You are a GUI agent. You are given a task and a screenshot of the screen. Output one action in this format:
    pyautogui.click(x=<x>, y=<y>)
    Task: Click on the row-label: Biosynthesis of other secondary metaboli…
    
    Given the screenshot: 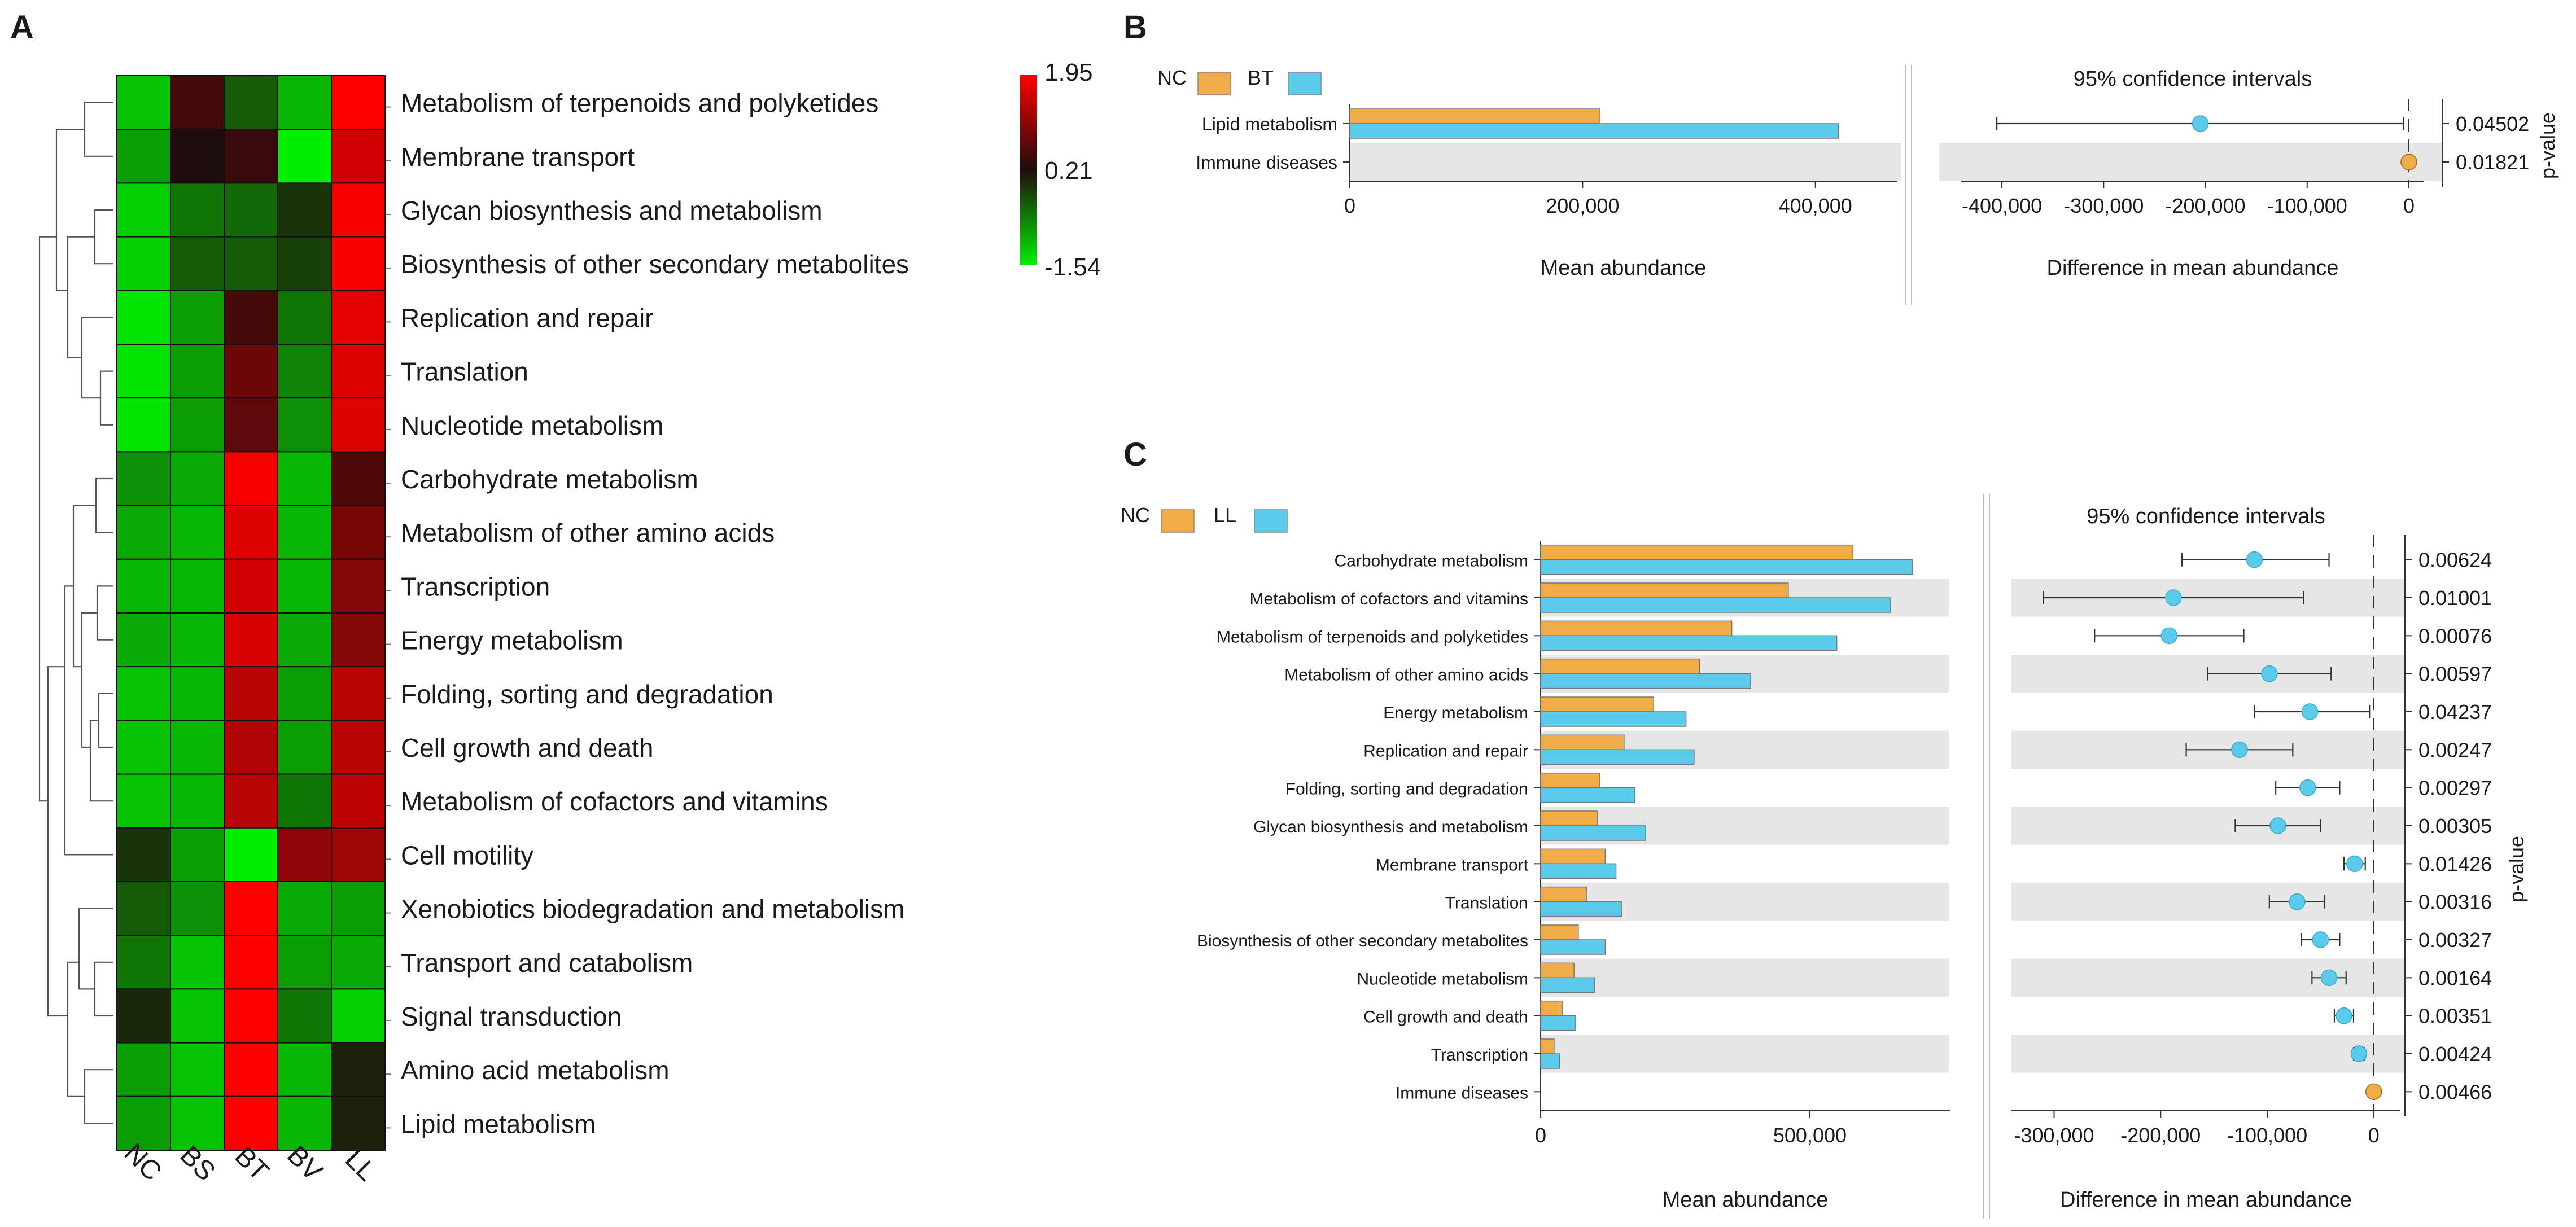 What is the action you would take?
    pyautogui.click(x=655, y=264)
    